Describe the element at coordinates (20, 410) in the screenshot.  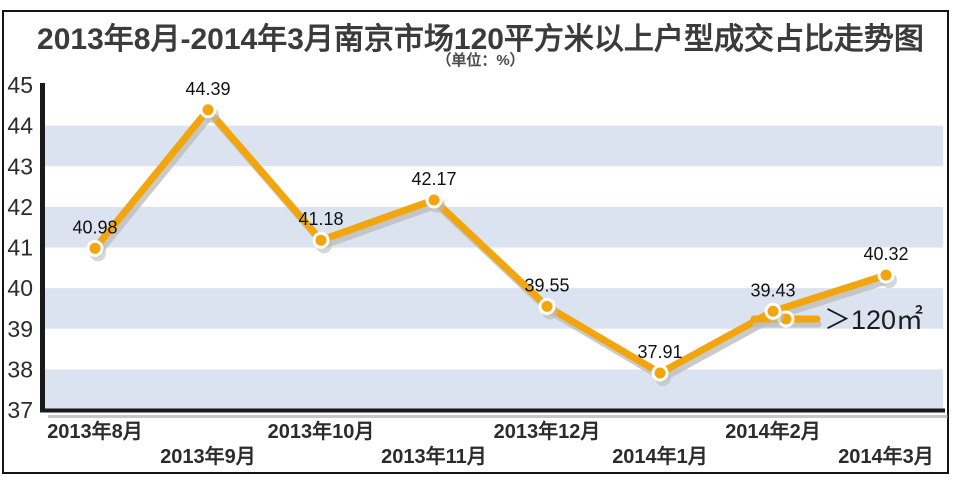
I see `y-tick-label: 37` at that location.